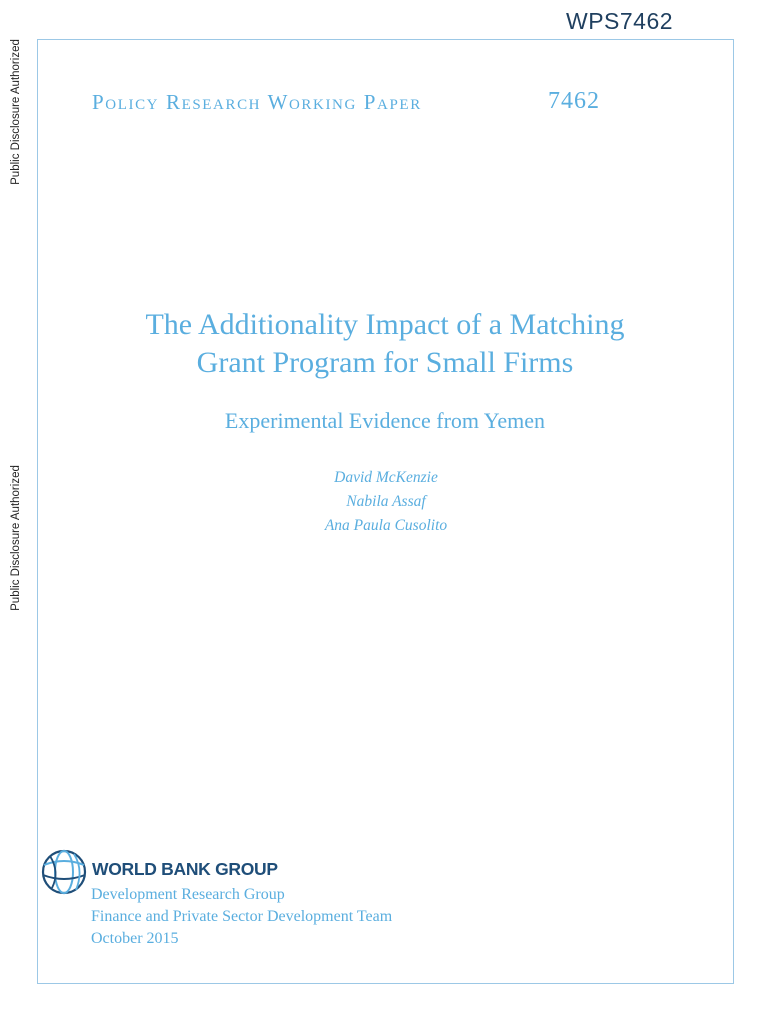 The image size is (770, 1024). I want to click on world-bank-group-logo: WORLD BANK GROUP, so click(185, 869).